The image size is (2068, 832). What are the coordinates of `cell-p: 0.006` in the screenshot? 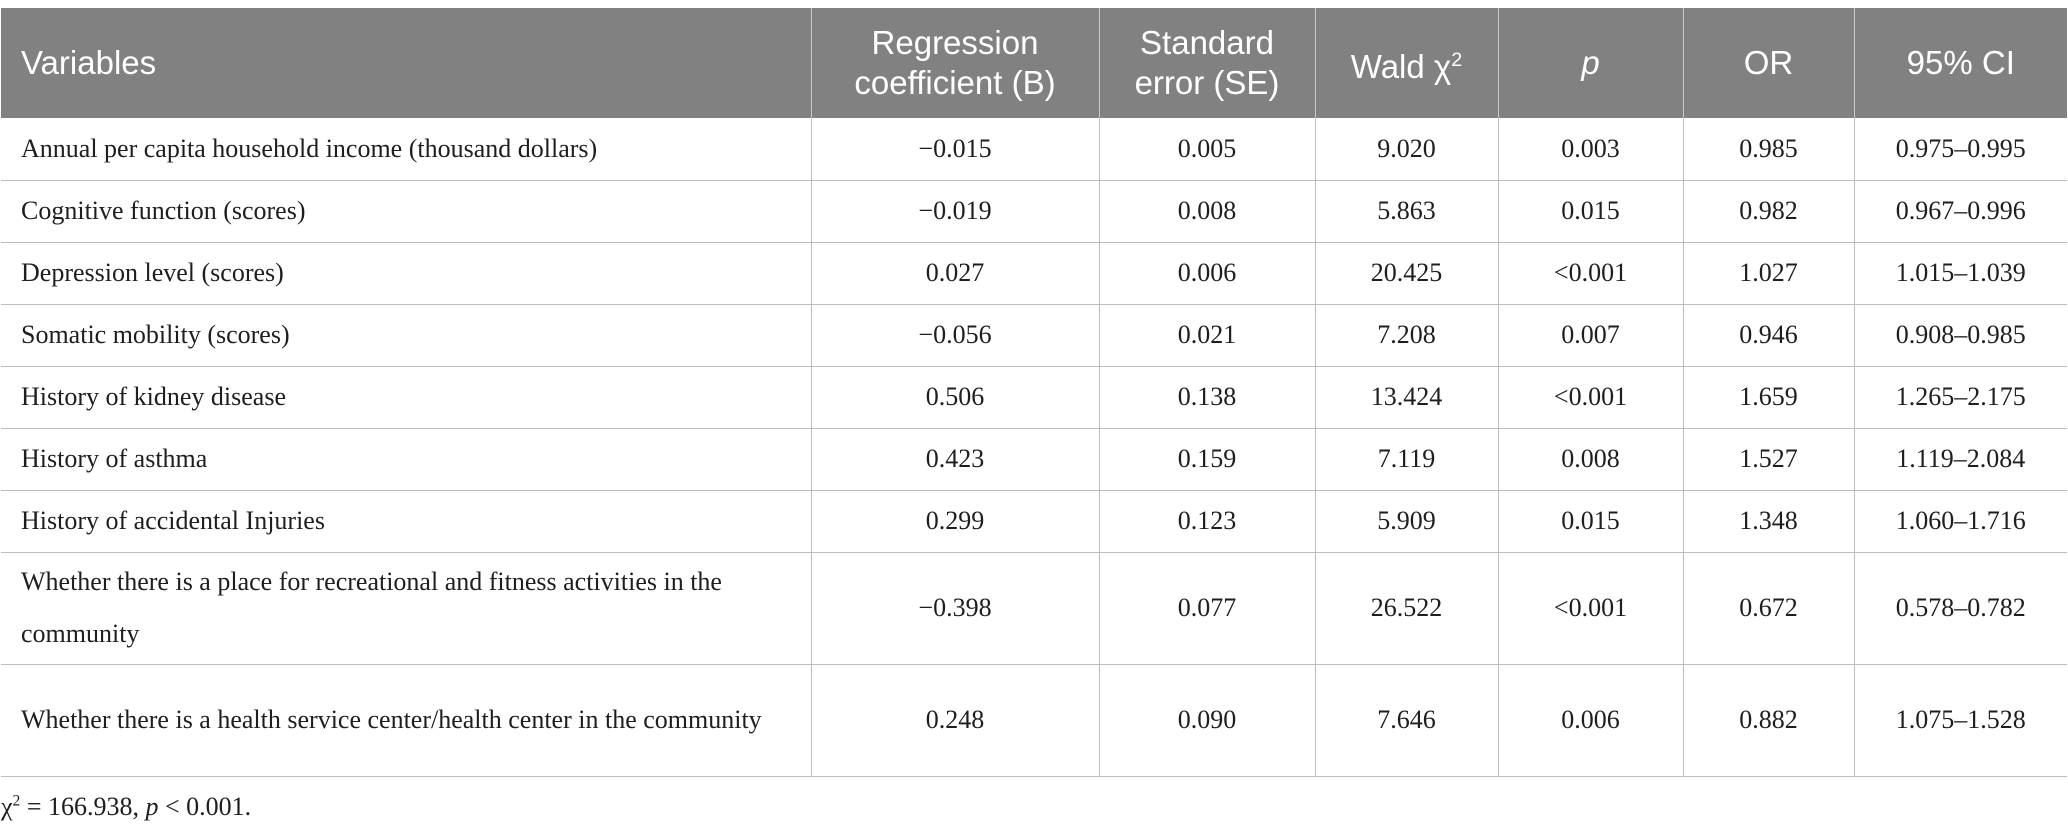 It's located at (1590, 720).